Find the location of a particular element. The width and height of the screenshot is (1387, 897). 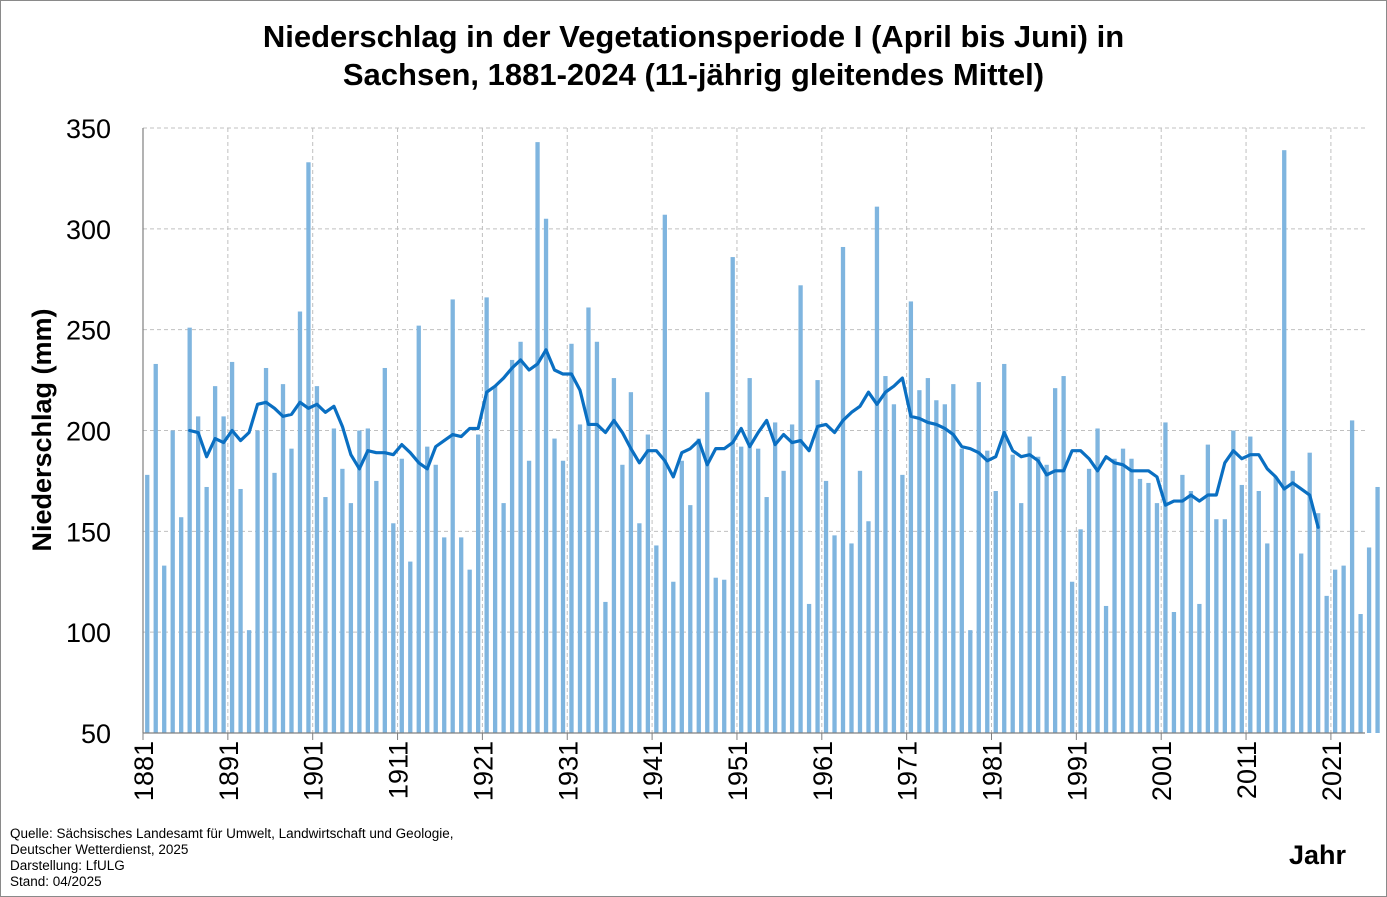

y-tick-label: 100 is located at coordinates (88, 633).